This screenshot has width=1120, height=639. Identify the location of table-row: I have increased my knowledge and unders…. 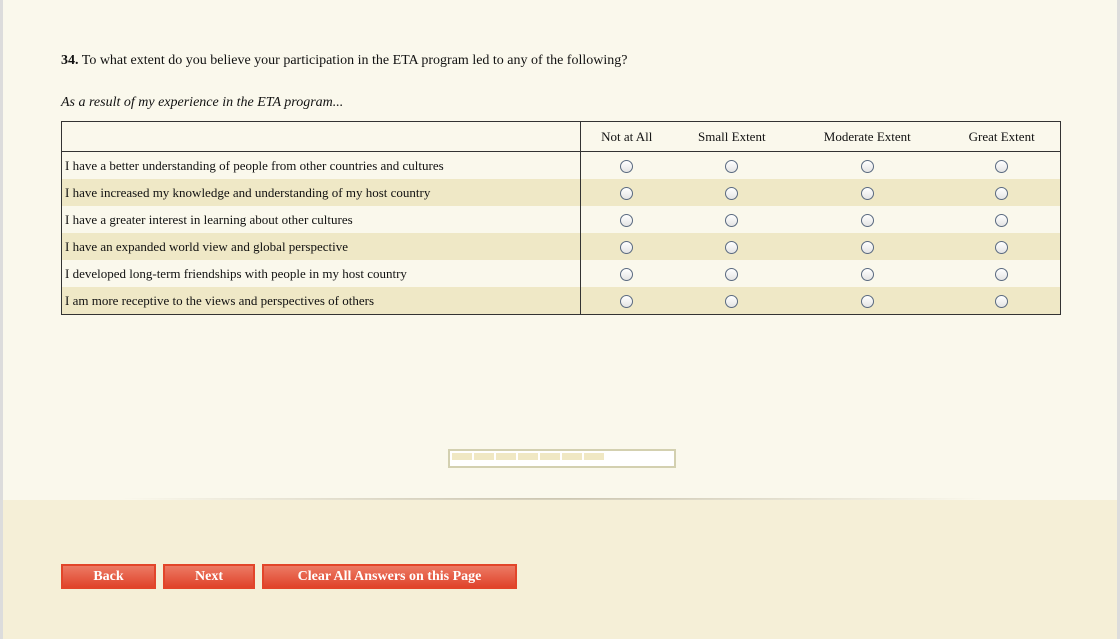
(561, 192).